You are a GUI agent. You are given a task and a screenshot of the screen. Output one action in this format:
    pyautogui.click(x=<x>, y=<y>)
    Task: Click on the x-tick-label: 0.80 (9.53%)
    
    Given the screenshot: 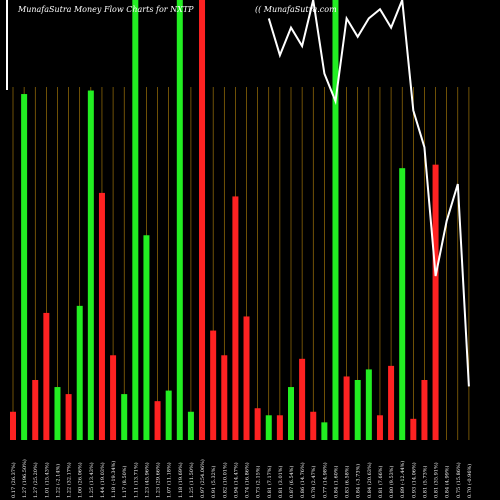 What is the action you would take?
    pyautogui.click(x=391, y=481)
    